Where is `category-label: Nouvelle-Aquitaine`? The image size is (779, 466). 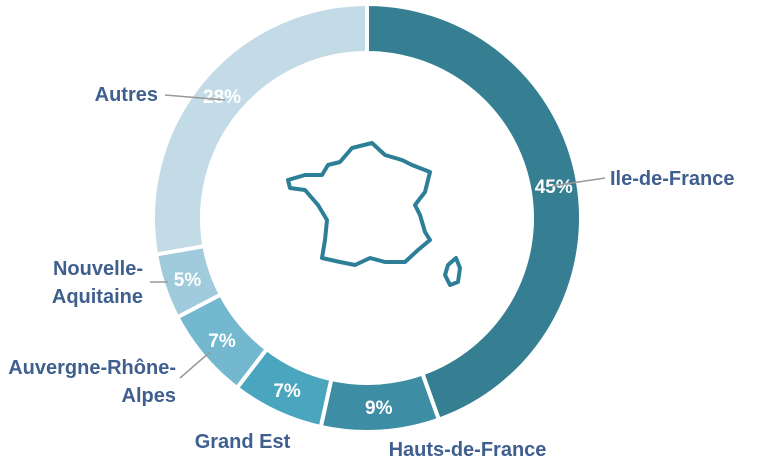
category-label: Nouvelle-Aquitaine is located at coordinates (97, 283).